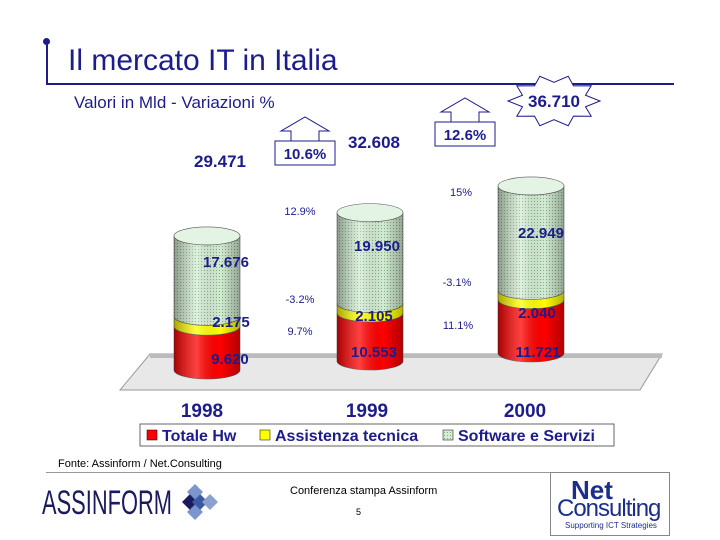  I want to click on legend-label-hw: Totale Hw, so click(199, 436).